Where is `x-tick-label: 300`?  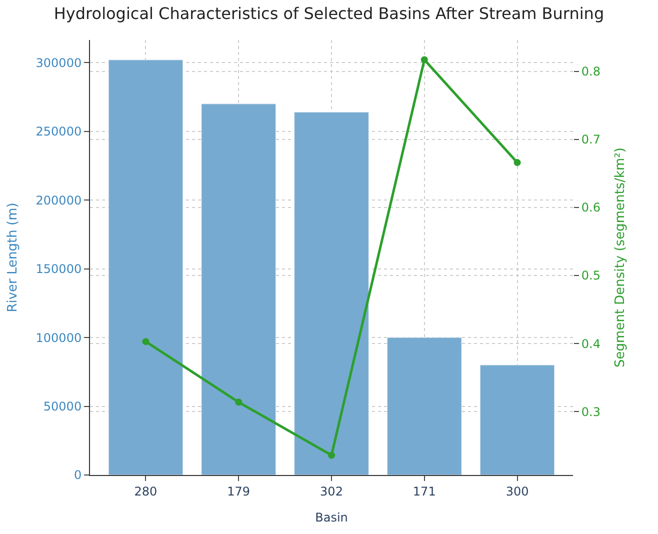
x-tick-label: 300 is located at coordinates (517, 491).